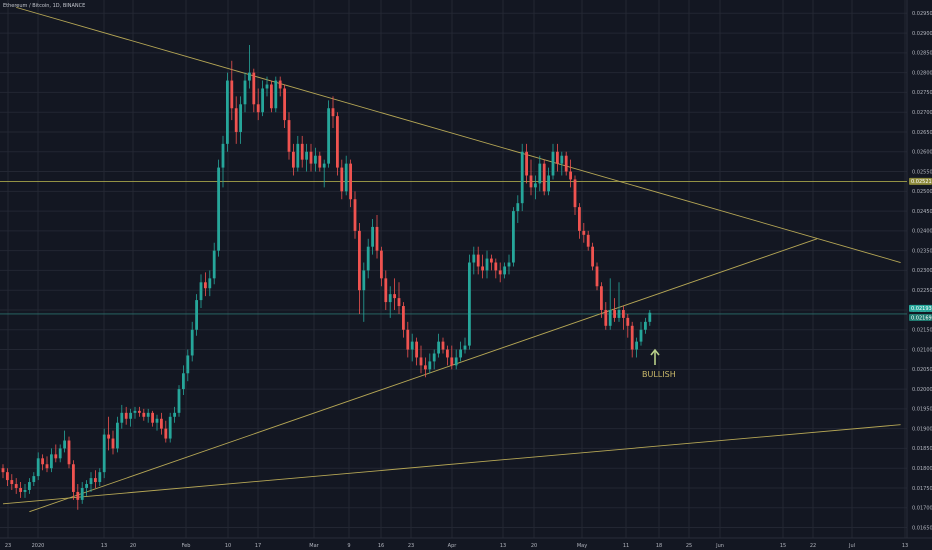  I want to click on x-tick-label: 13, so click(104, 546).